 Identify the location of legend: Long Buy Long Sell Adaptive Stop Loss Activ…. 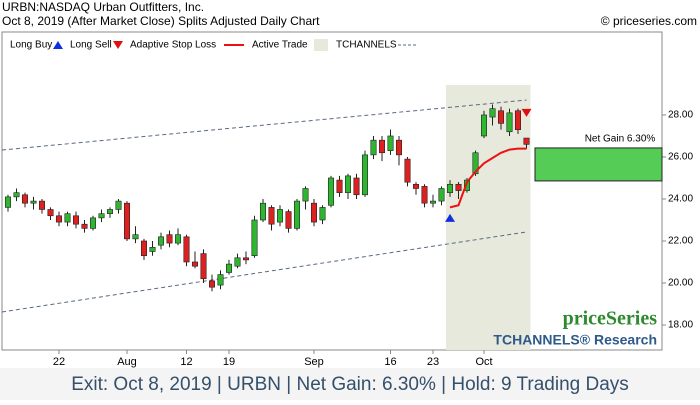
(213, 45).